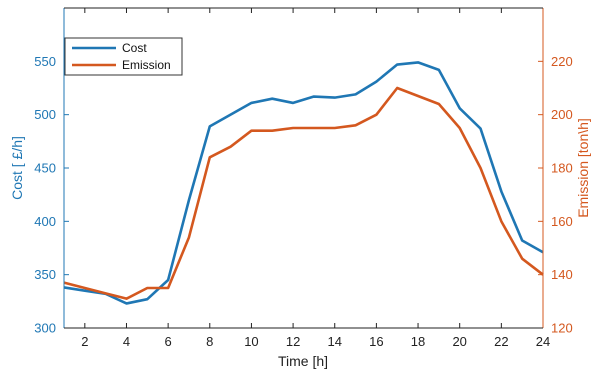 This screenshot has width=598, height=374. Describe the element at coordinates (126, 341) in the screenshot. I see `x-tick-label: 4` at that location.